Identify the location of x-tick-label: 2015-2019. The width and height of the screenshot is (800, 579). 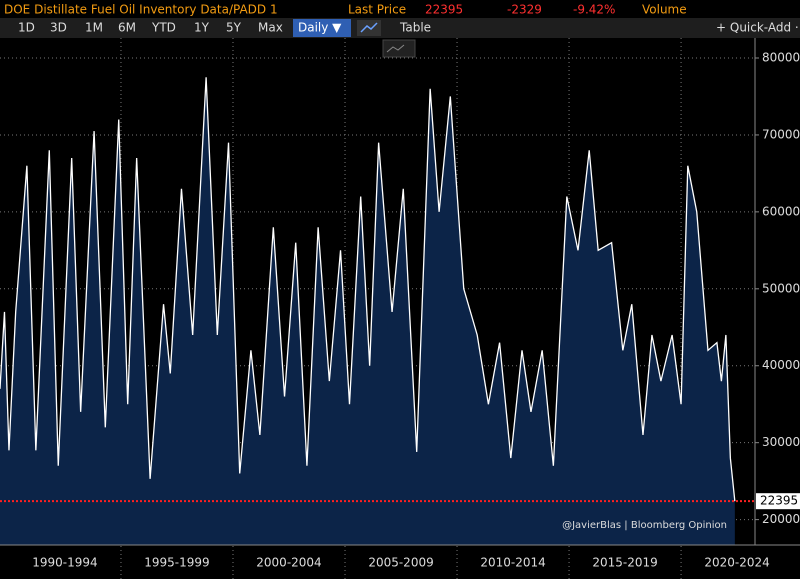
(624, 563).